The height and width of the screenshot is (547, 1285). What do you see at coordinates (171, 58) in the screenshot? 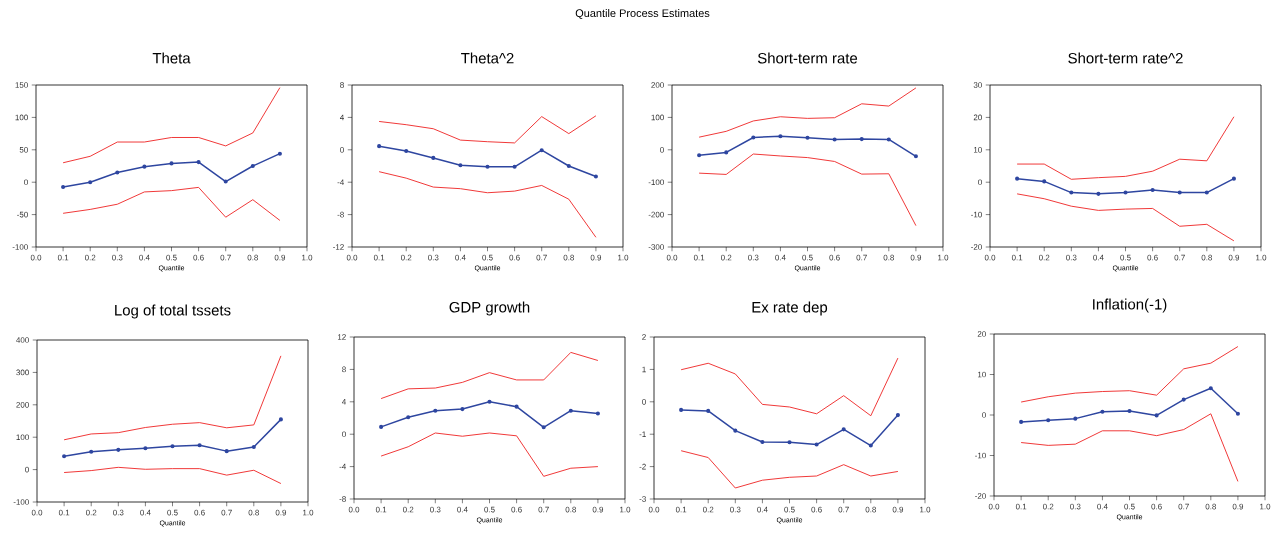
I see `chart-title: Theta` at bounding box center [171, 58].